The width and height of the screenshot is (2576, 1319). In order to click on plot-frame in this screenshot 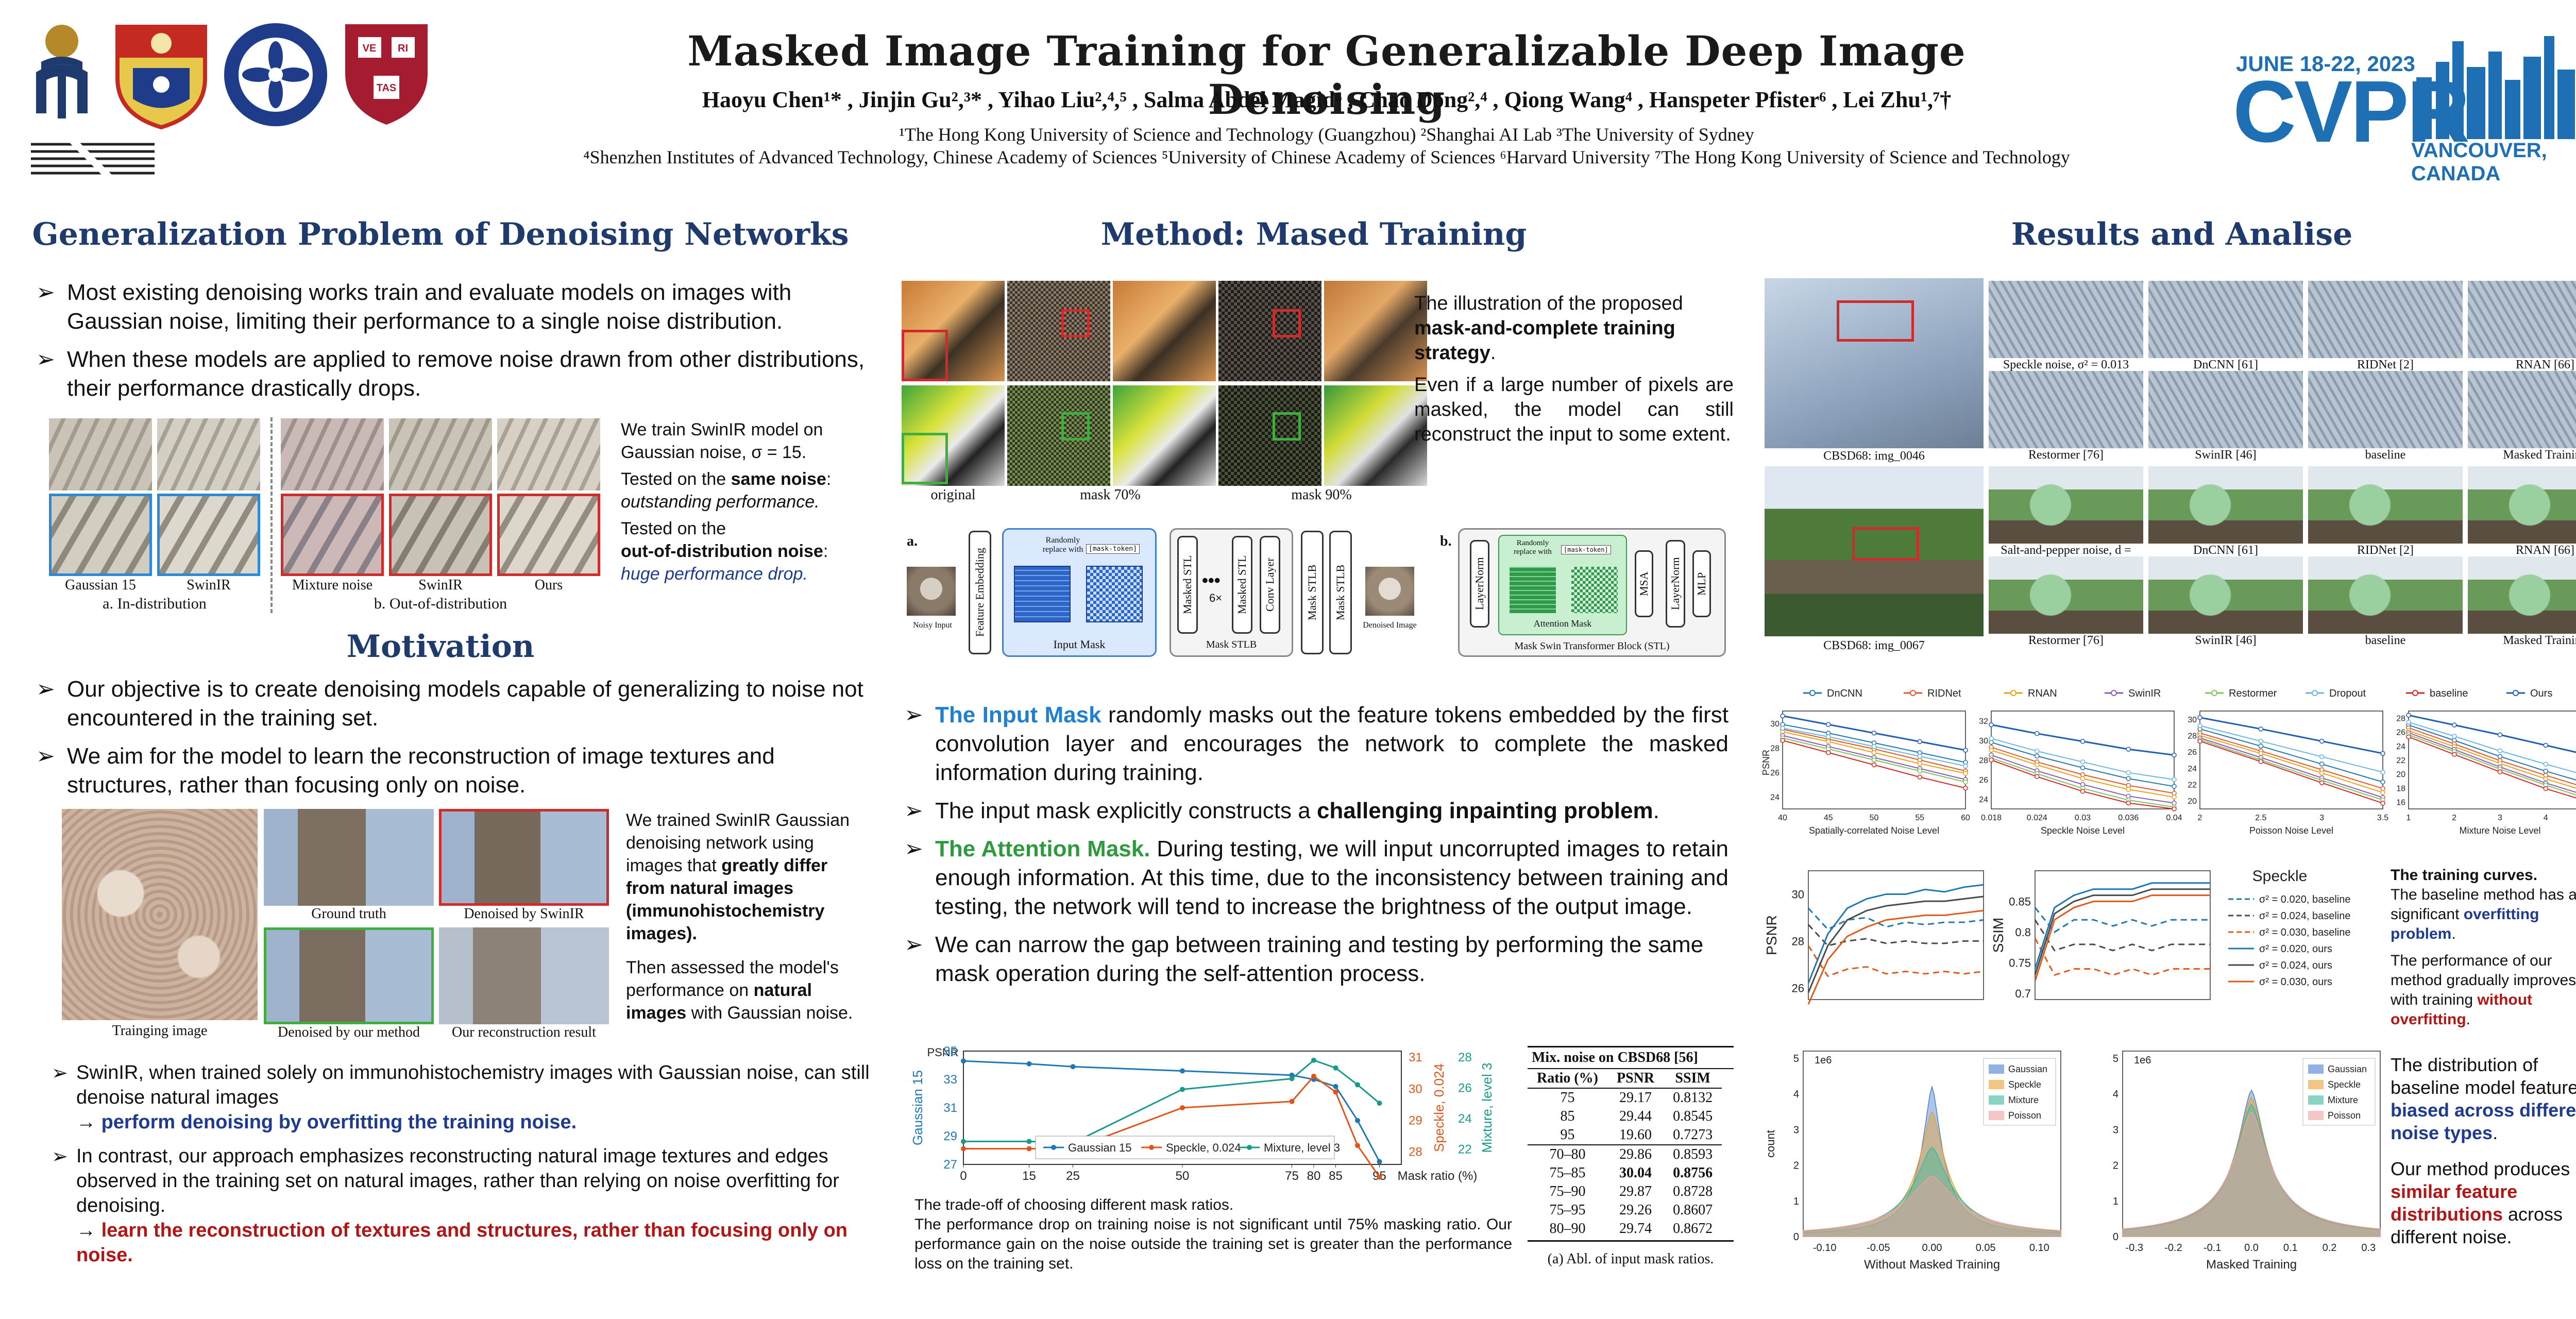, I will do `click(2492, 760)`.